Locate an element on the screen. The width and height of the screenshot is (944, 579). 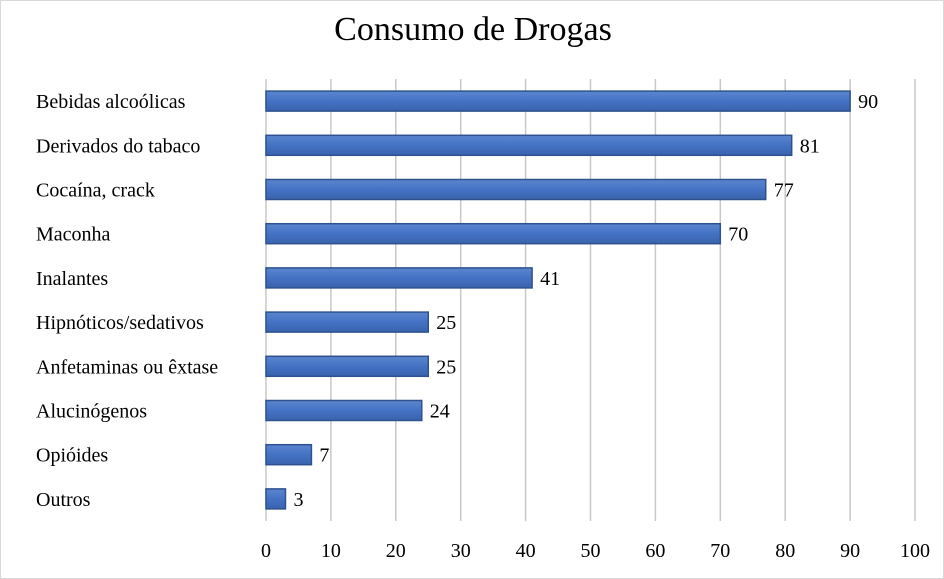
value-label: 90 is located at coordinates (868, 102).